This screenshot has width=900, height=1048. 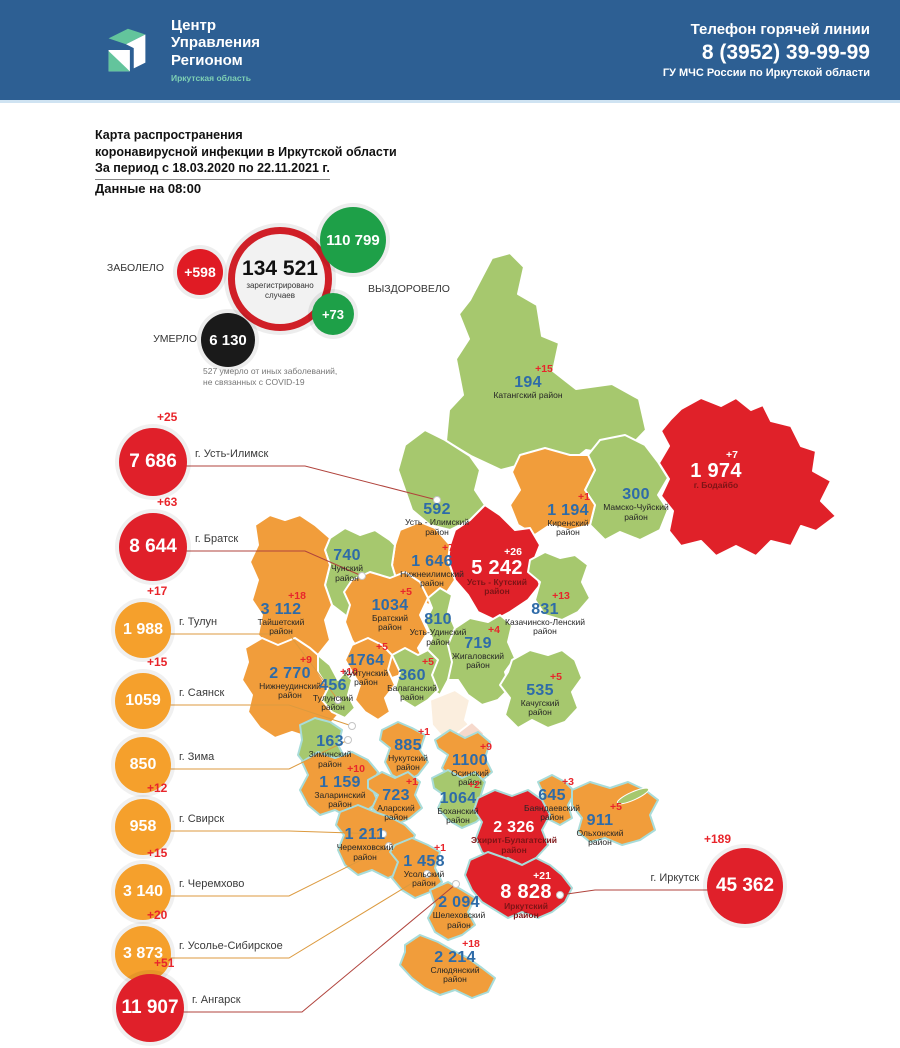 I want to click on city-circle-2: 1 988, so click(x=143, y=630).